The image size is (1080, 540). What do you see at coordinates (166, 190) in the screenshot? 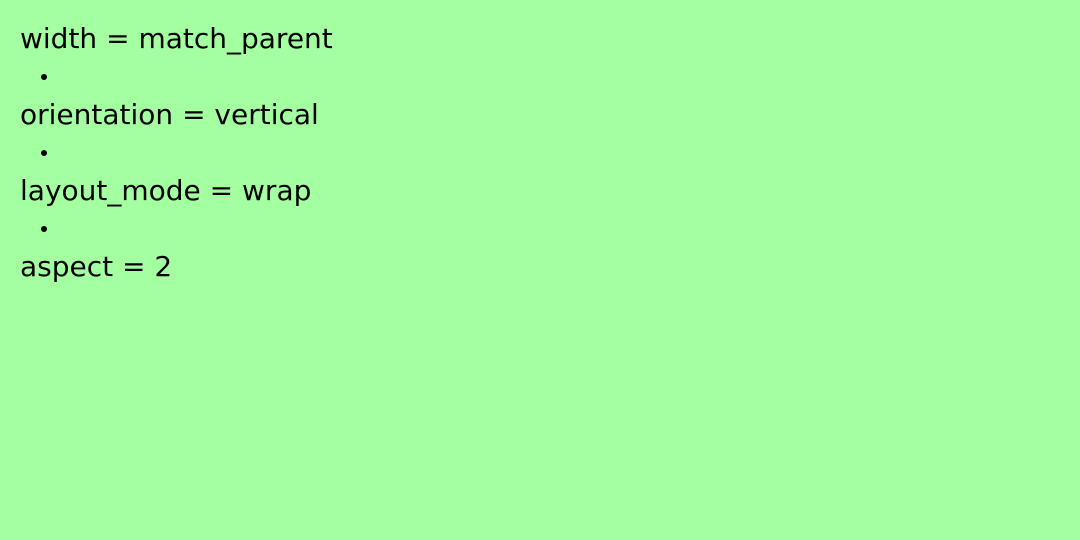
I see `property-layout-mode: layout_mode = wrap` at bounding box center [166, 190].